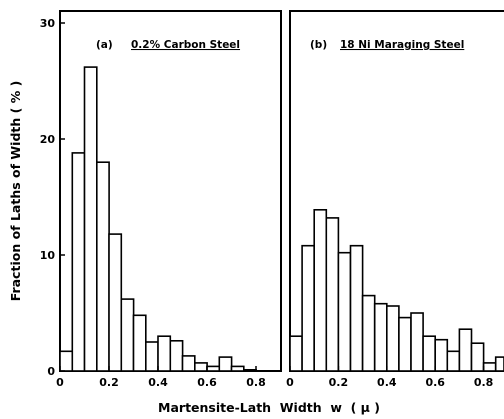 This screenshot has width=504, height=419. What do you see at coordinates (185, 45) in the screenshot?
I see `panel-a-title-text: 0.2% Carbon Steel` at bounding box center [185, 45].